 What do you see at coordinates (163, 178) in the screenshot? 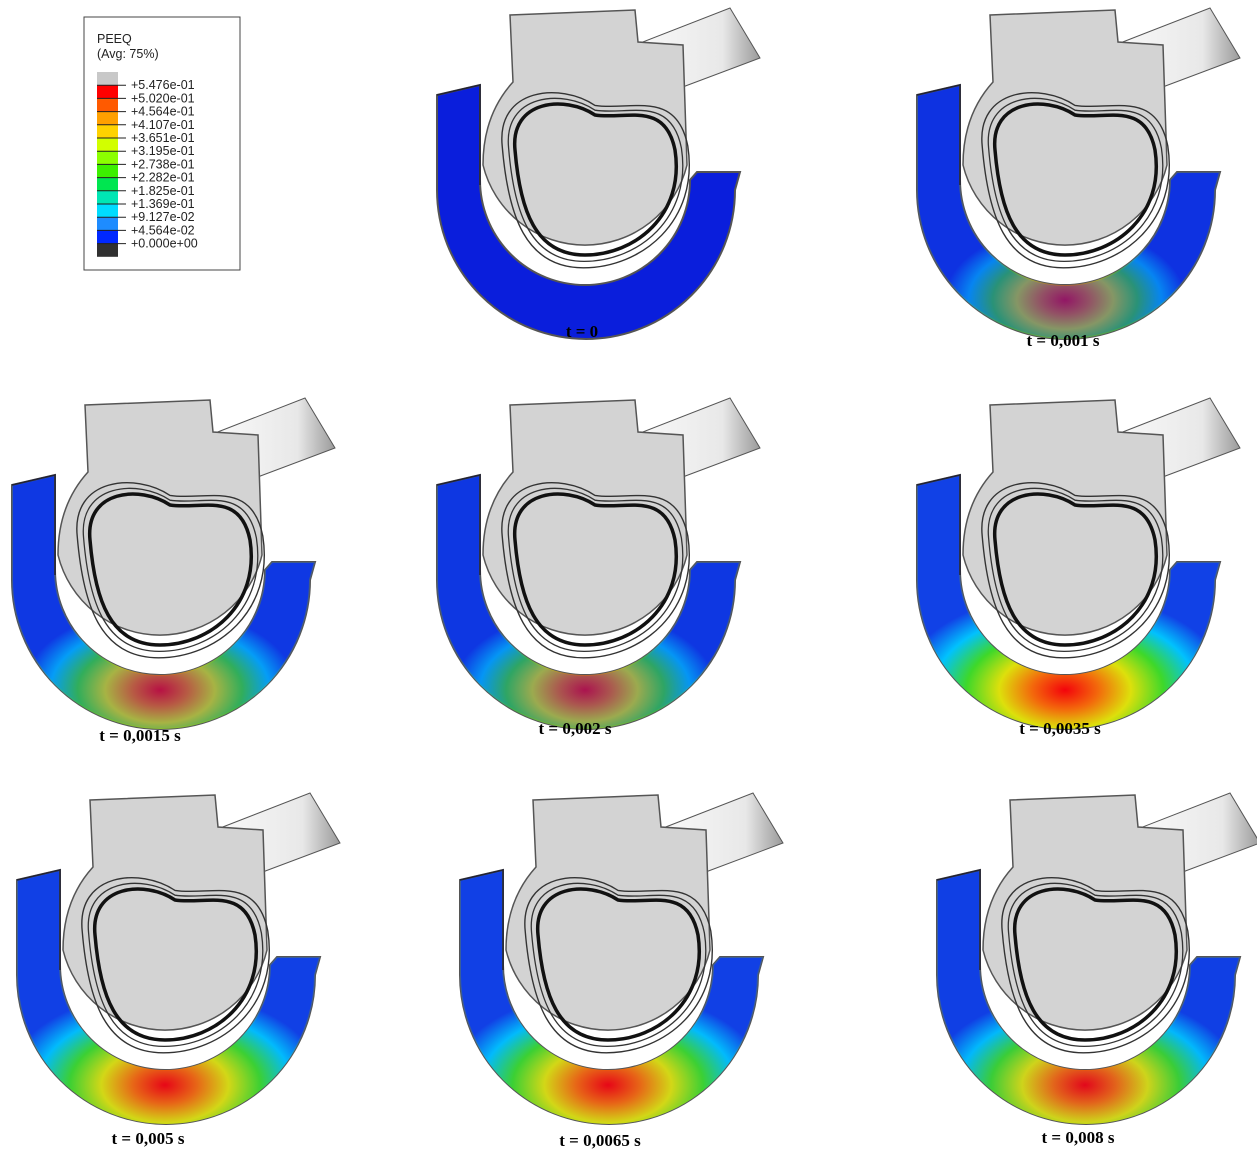
I see `legend-label: +2.282e-01` at bounding box center [163, 178].